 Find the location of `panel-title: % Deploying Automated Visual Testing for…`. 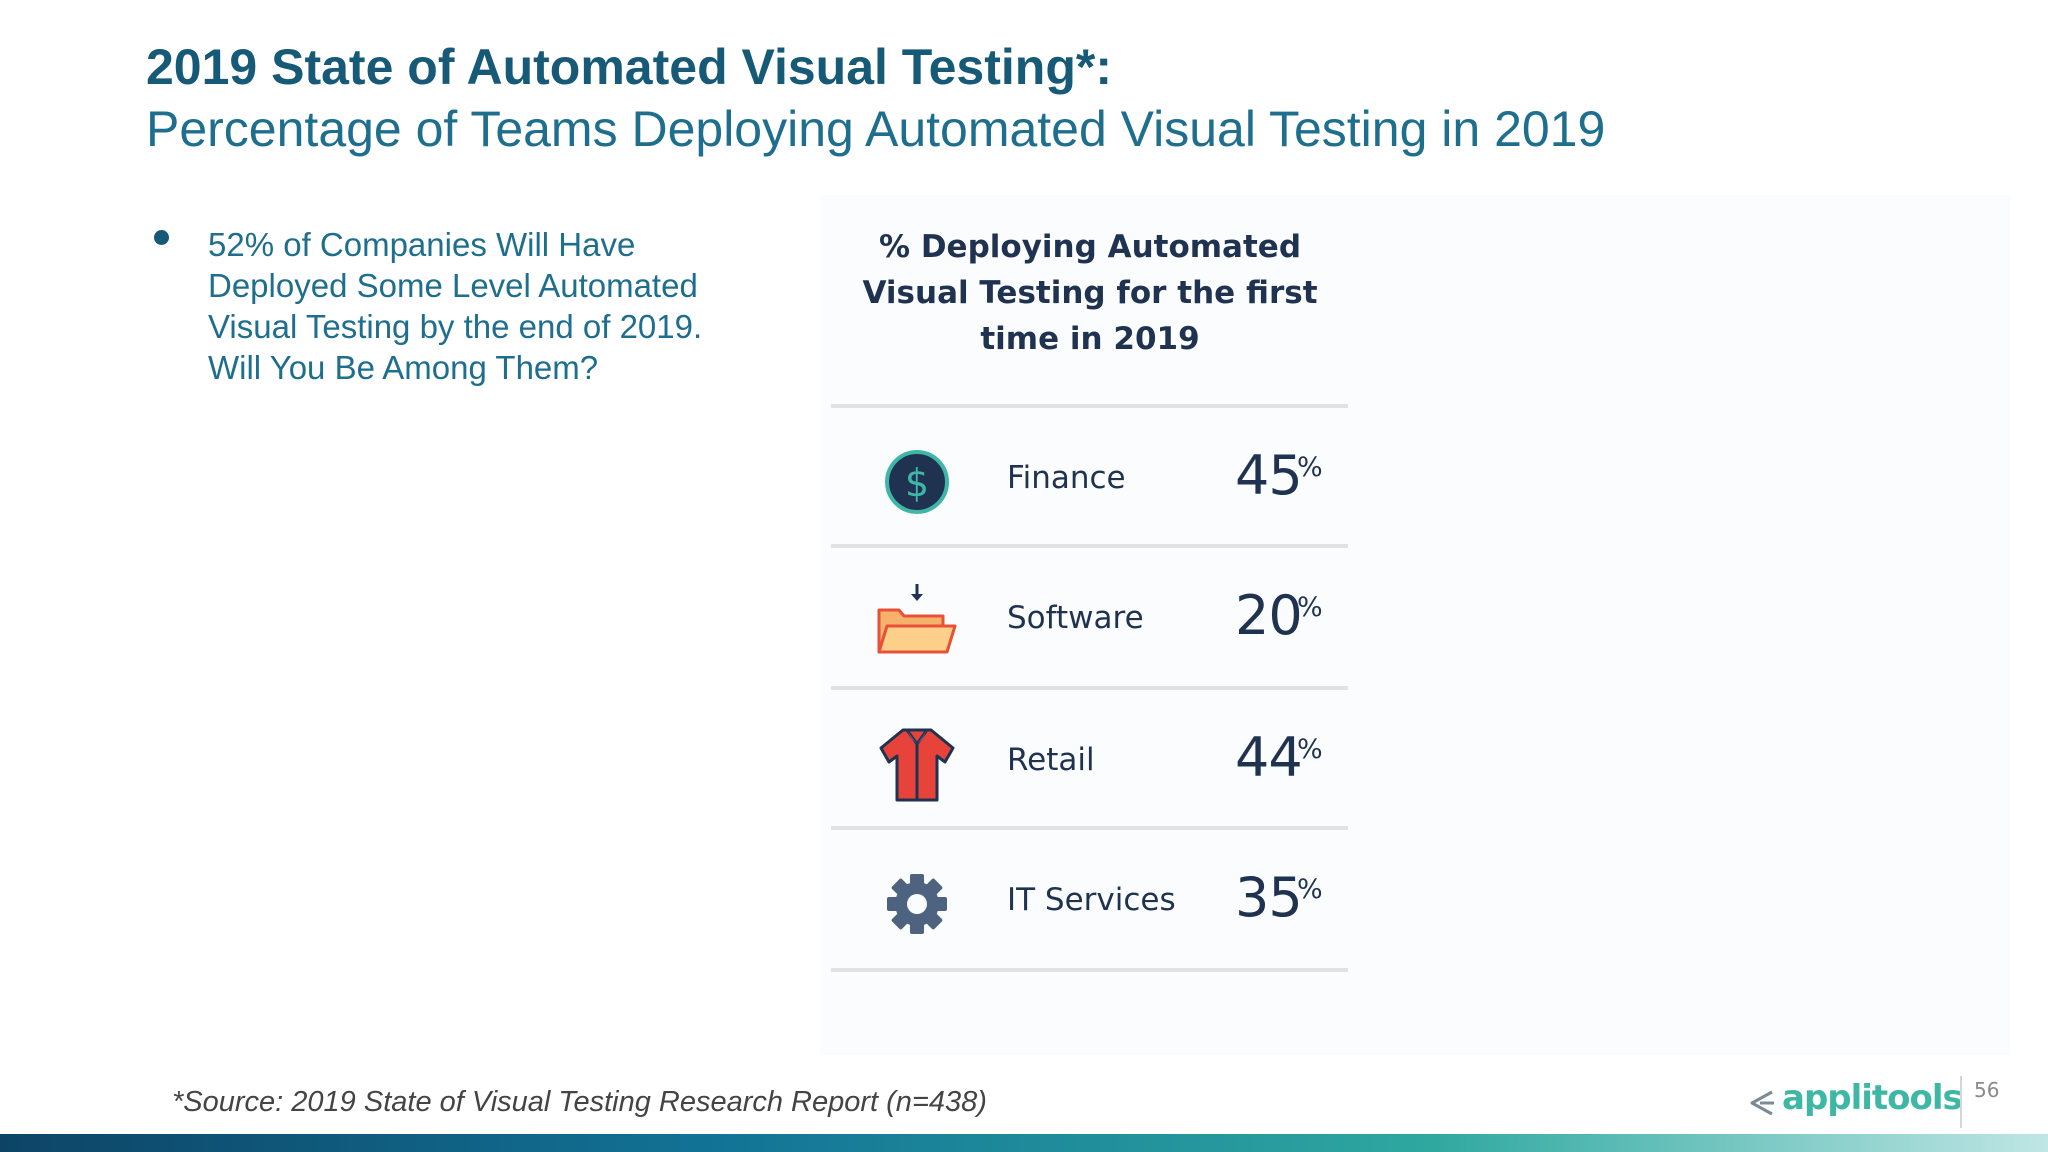

panel-title: % Deploying Automated Visual Testing for… is located at coordinates (1090, 293).